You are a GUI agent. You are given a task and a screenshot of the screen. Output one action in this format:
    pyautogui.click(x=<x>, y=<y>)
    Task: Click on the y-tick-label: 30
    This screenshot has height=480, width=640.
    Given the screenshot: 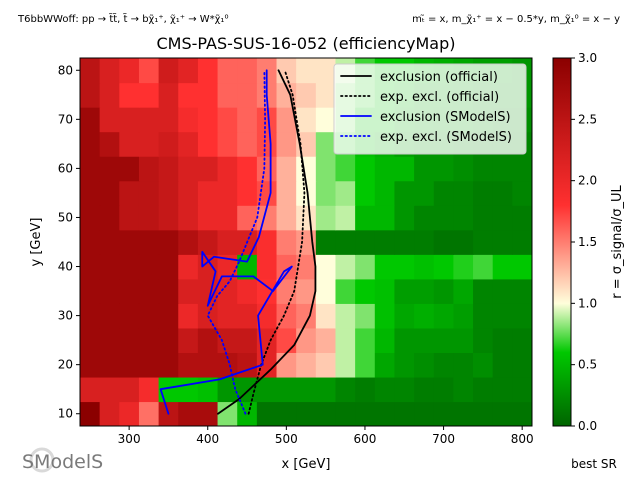 What is the action you would take?
    pyautogui.click(x=65, y=316)
    